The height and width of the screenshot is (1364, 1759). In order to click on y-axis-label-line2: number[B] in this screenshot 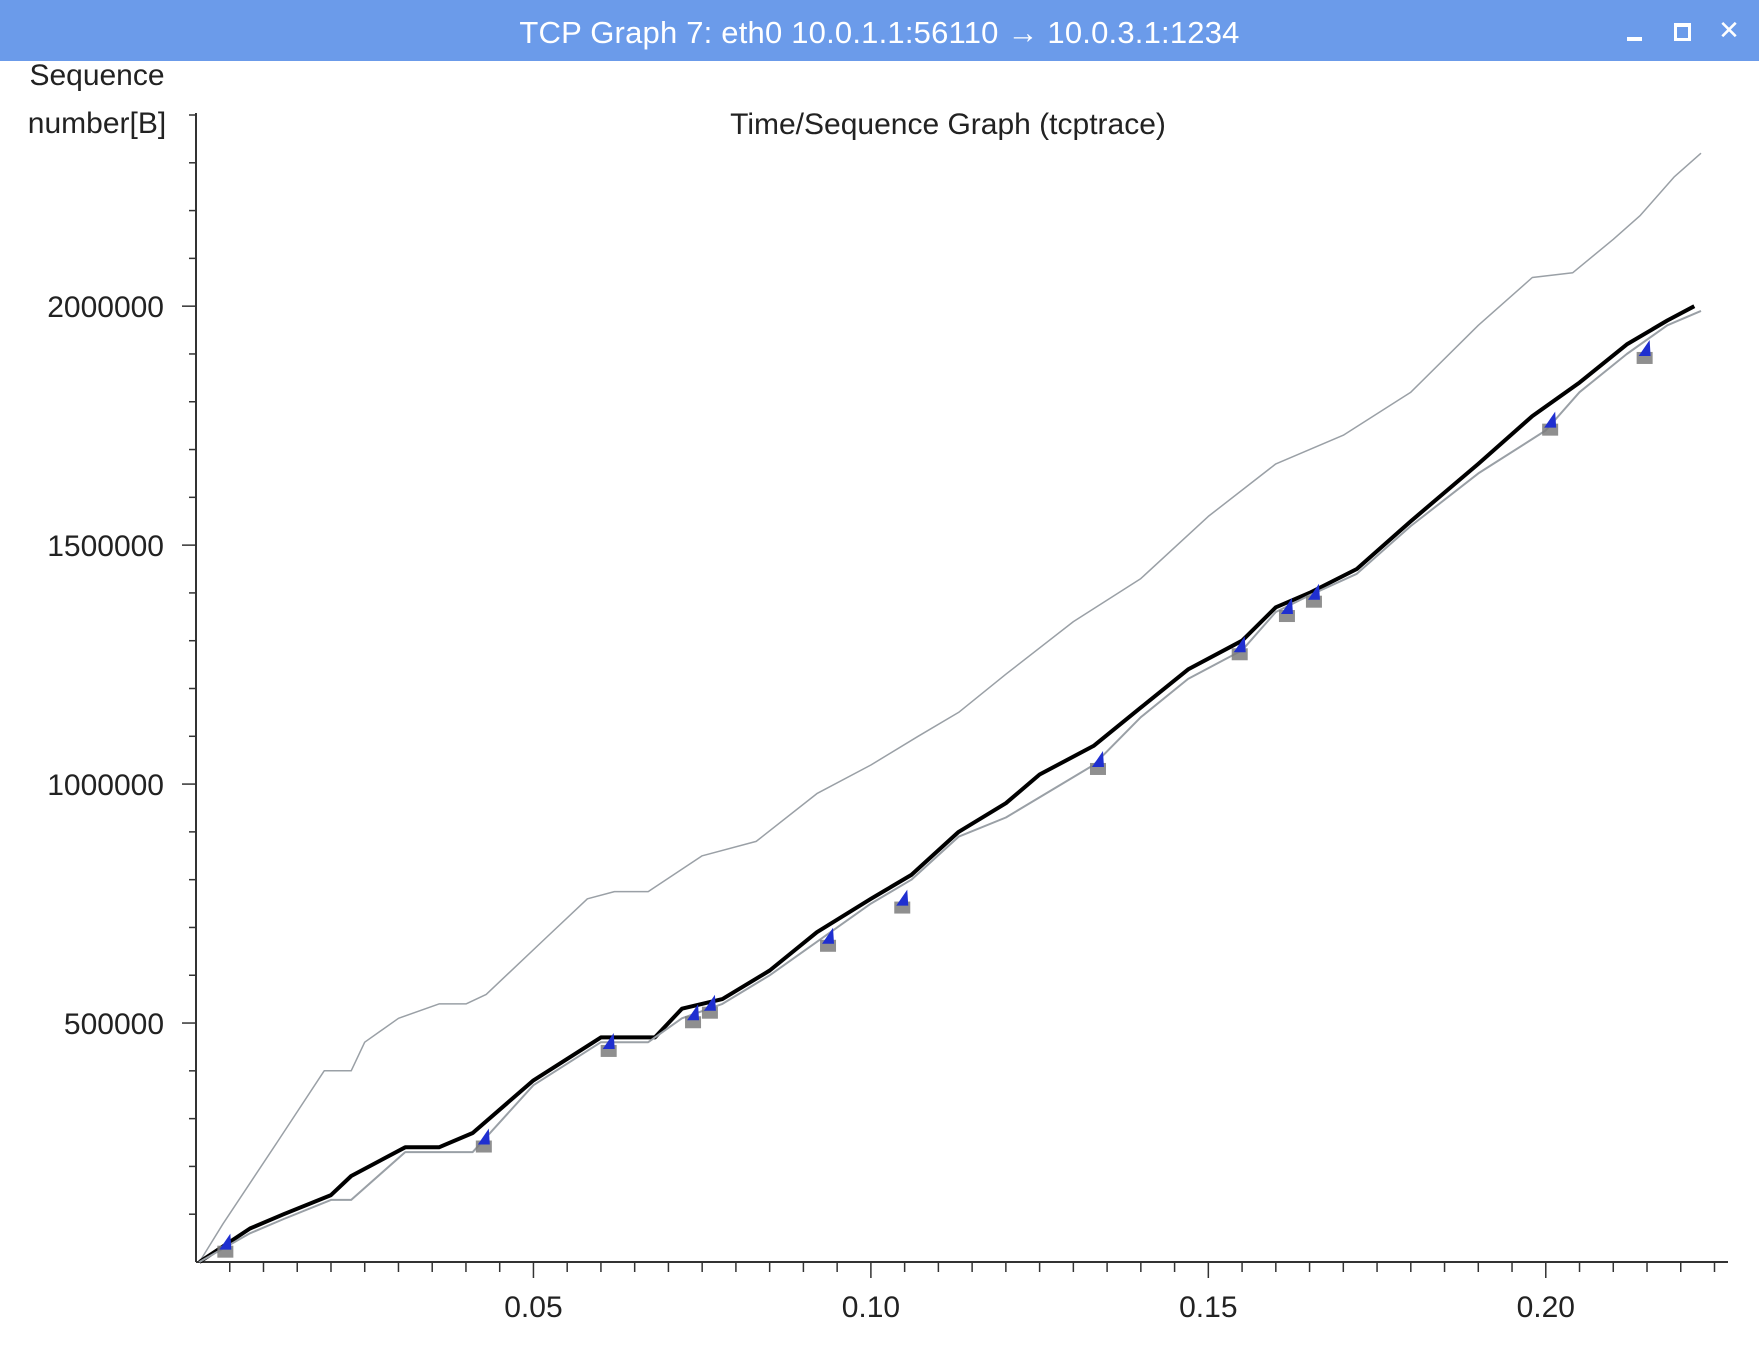, I will do `click(97, 123)`.